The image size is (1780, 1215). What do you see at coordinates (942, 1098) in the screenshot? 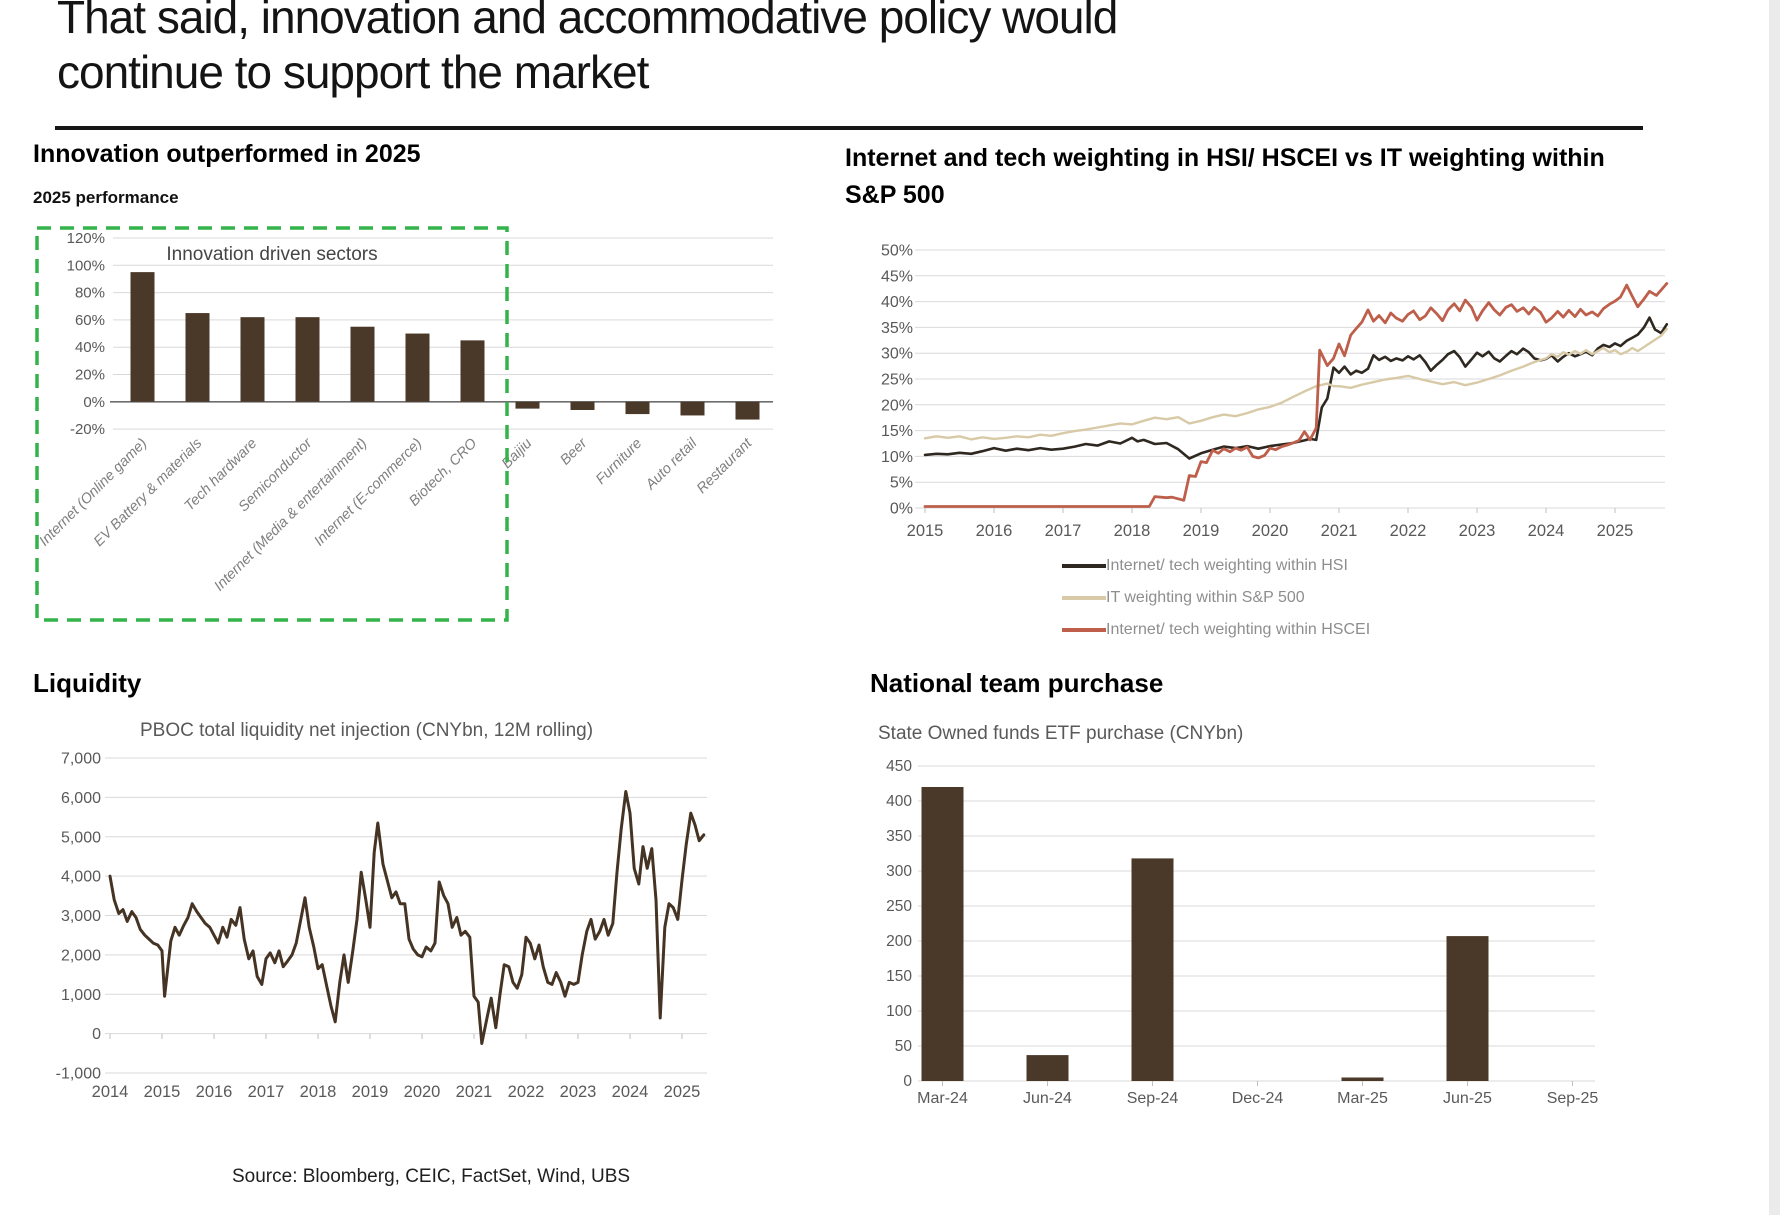
I see `svg-text: Mar-24` at bounding box center [942, 1098].